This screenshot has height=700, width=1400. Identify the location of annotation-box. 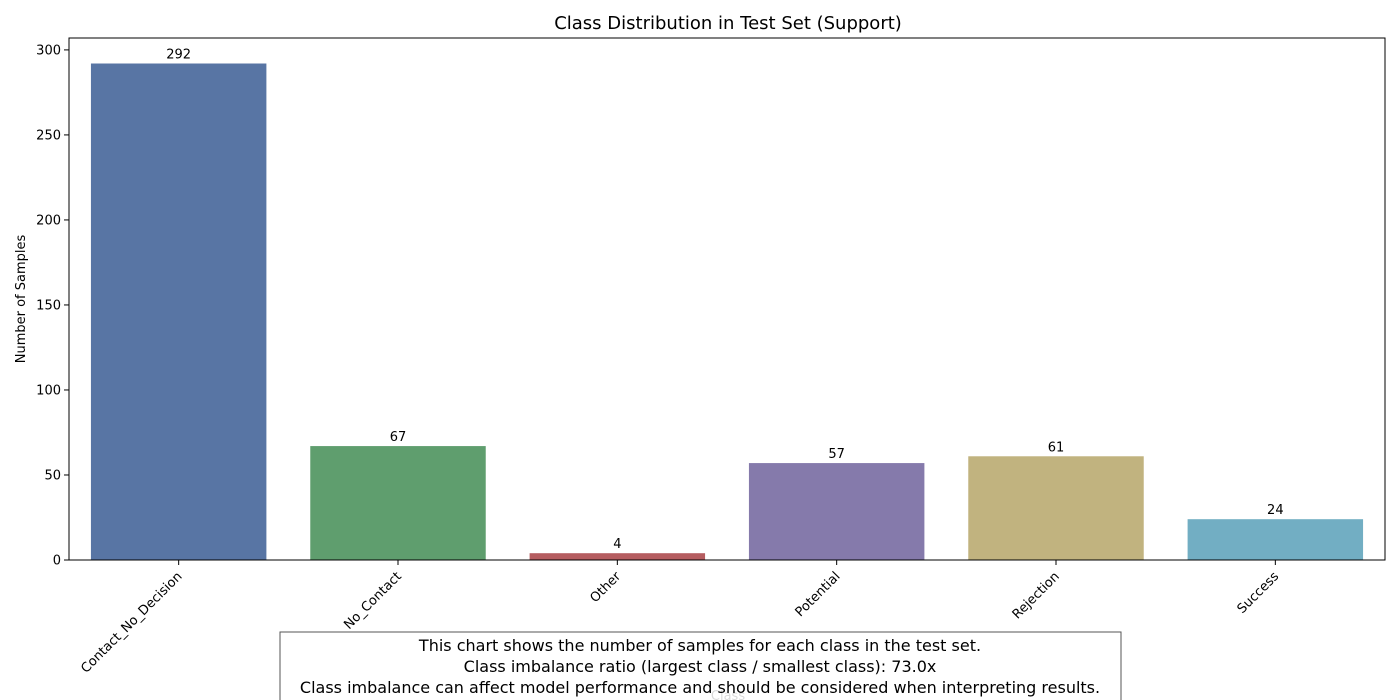
(700, 665).